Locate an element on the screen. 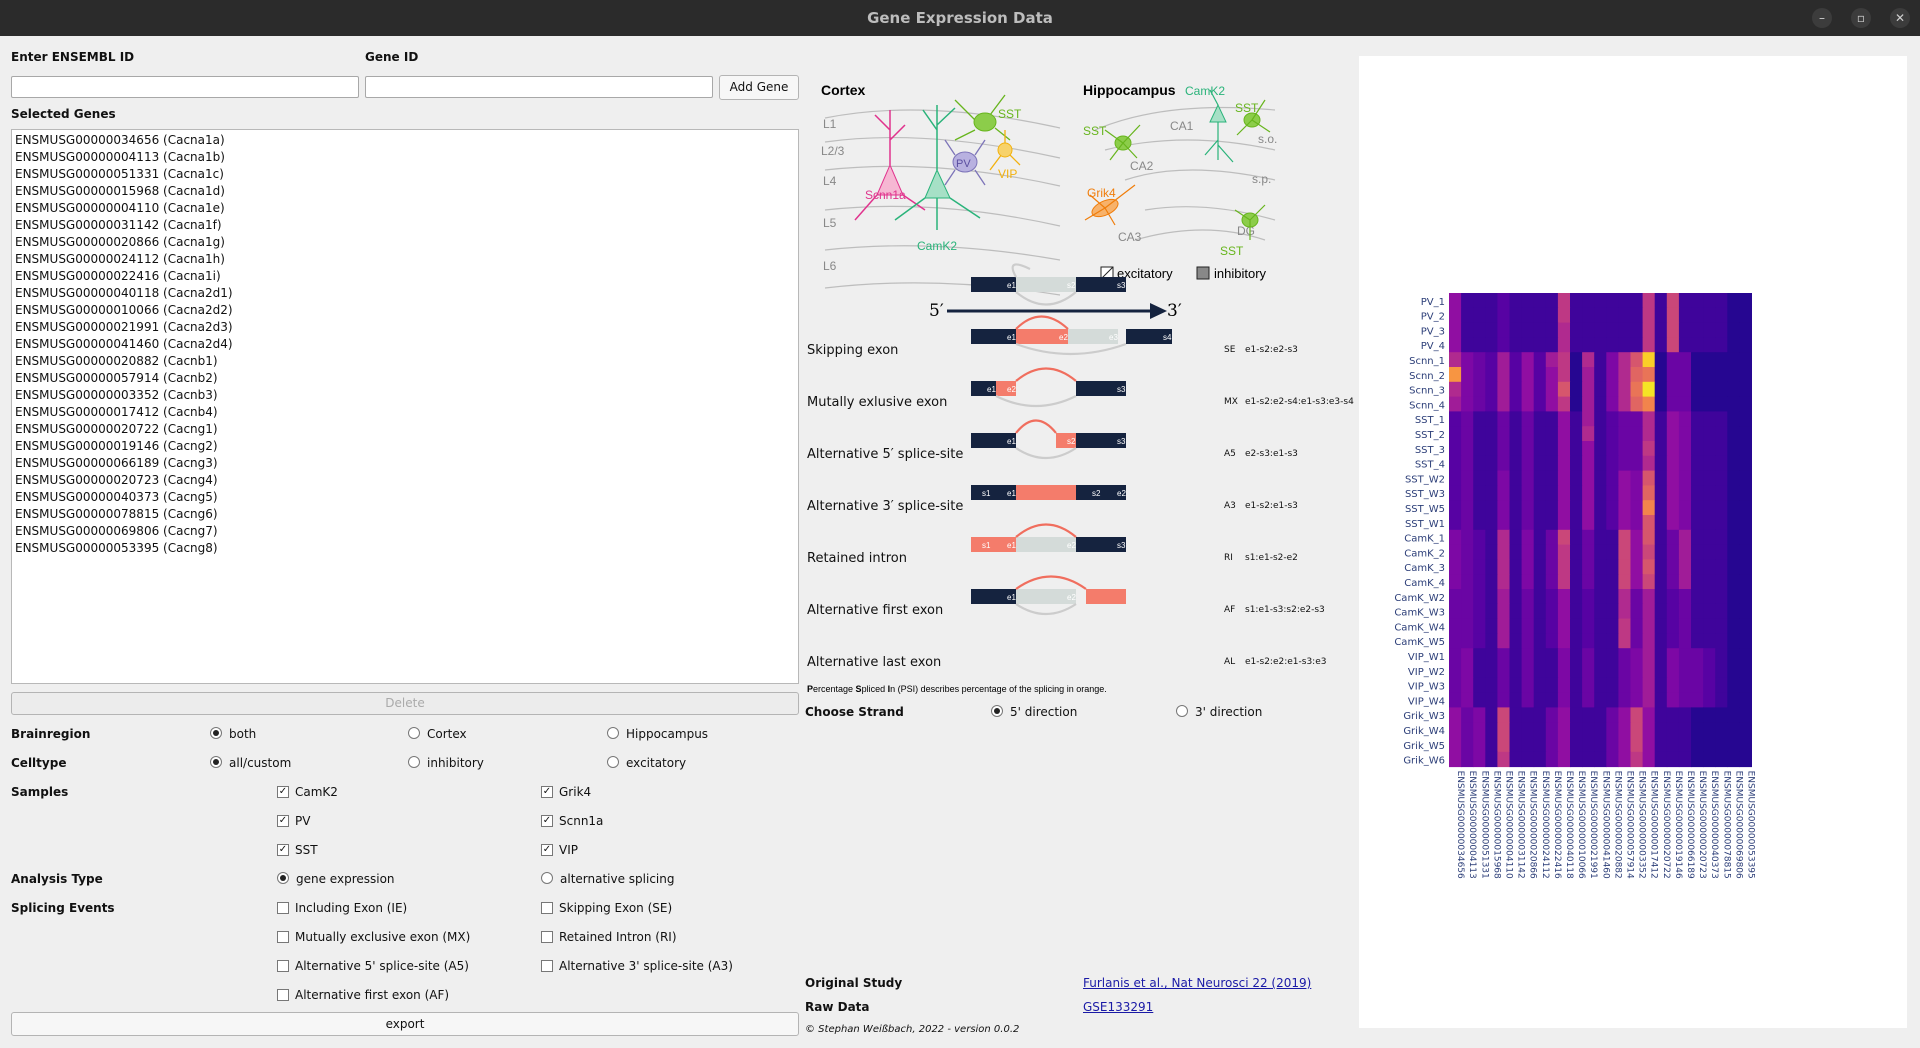 This screenshot has width=1920, height=1048. checkbox-ri is located at coordinates (547, 937).